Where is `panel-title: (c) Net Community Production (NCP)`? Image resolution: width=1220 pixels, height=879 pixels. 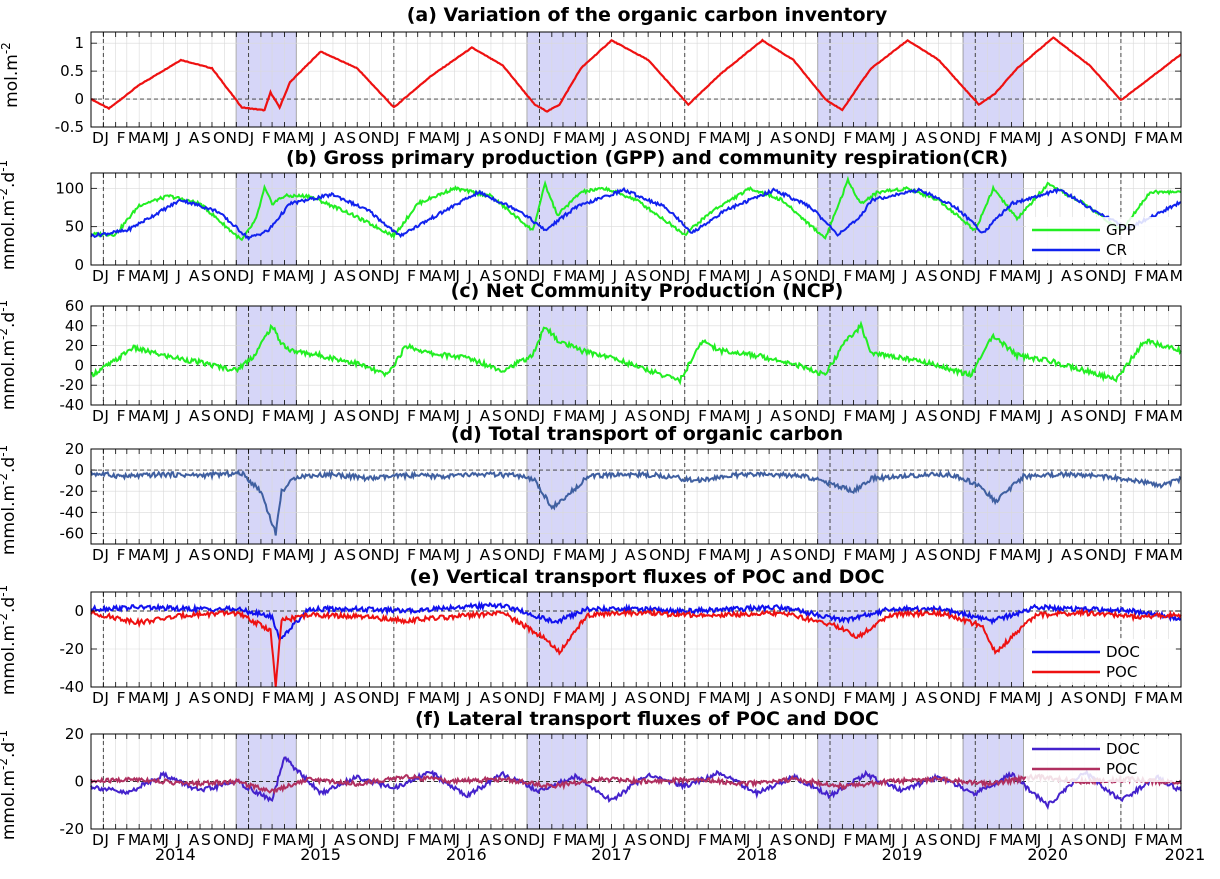
panel-title: (c) Net Community Production (NCP) is located at coordinates (647, 291).